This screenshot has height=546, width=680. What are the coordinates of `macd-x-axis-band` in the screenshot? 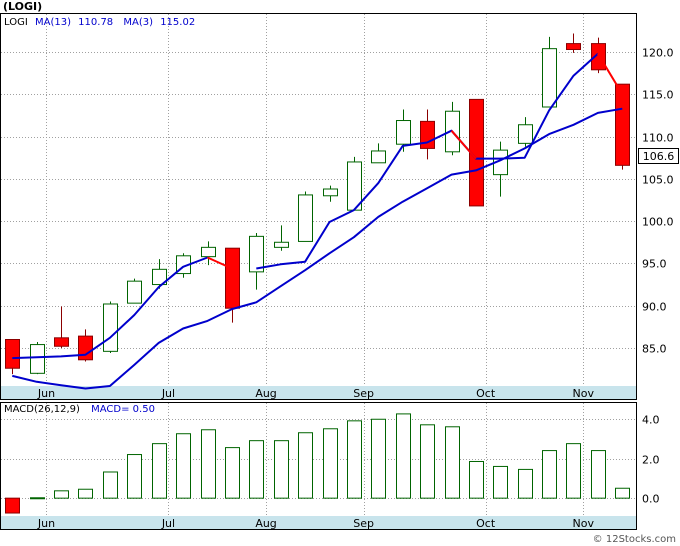 It's located at (318, 522).